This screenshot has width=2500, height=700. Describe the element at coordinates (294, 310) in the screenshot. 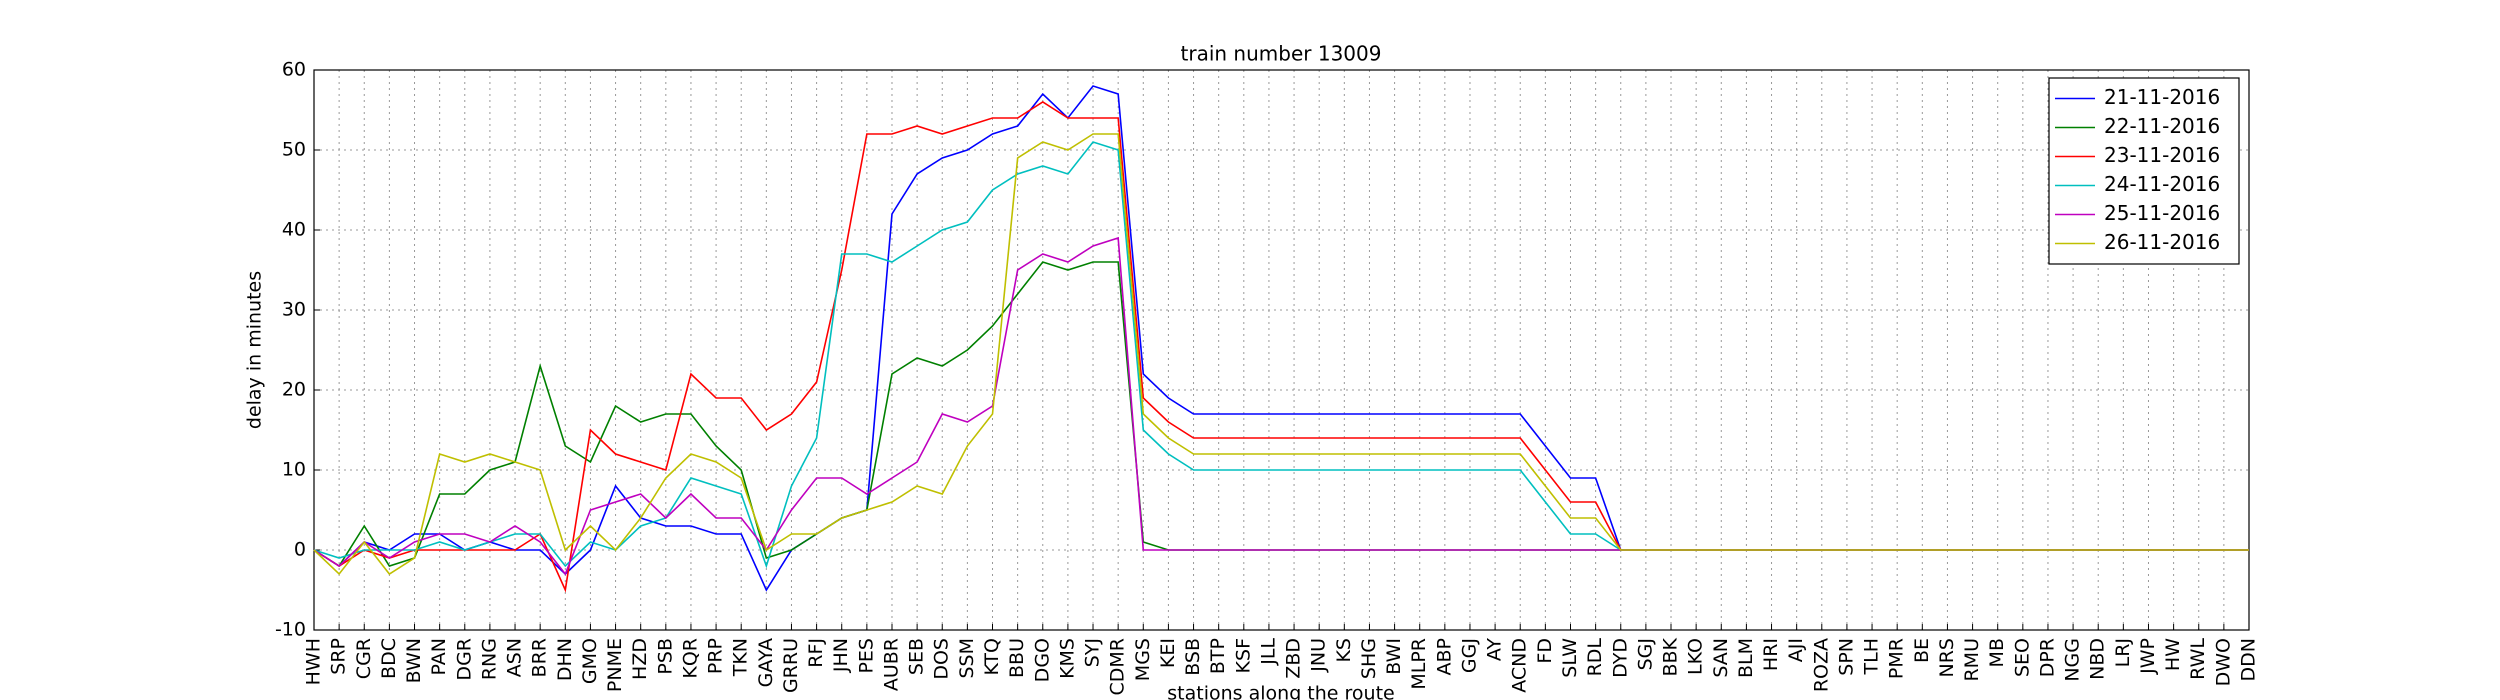

I see `y-tick-label: 30` at that location.